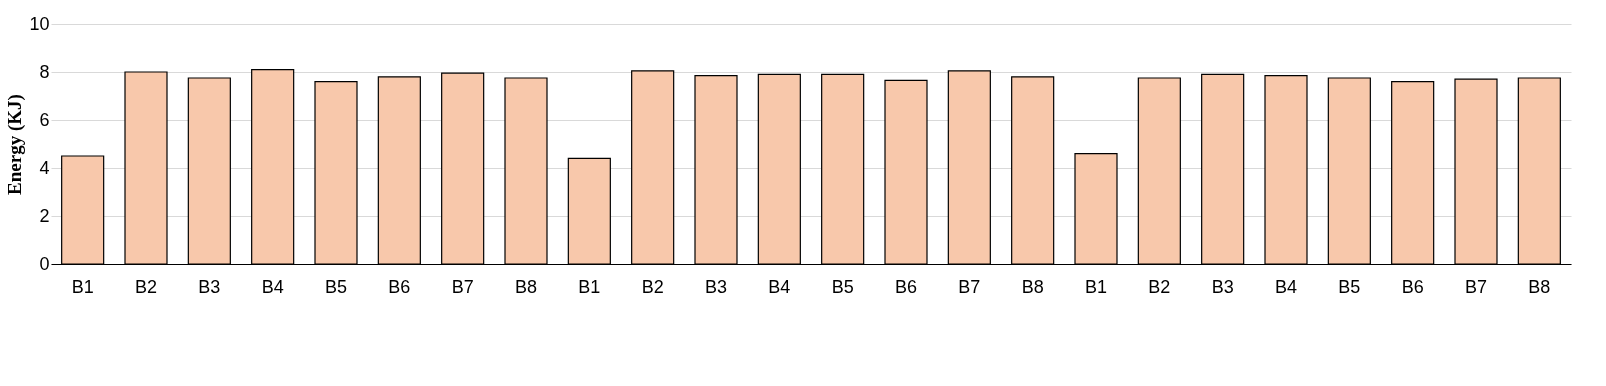 The width and height of the screenshot is (1606, 386). What do you see at coordinates (39, 23) in the screenshot?
I see `y-tick-label: 10` at bounding box center [39, 23].